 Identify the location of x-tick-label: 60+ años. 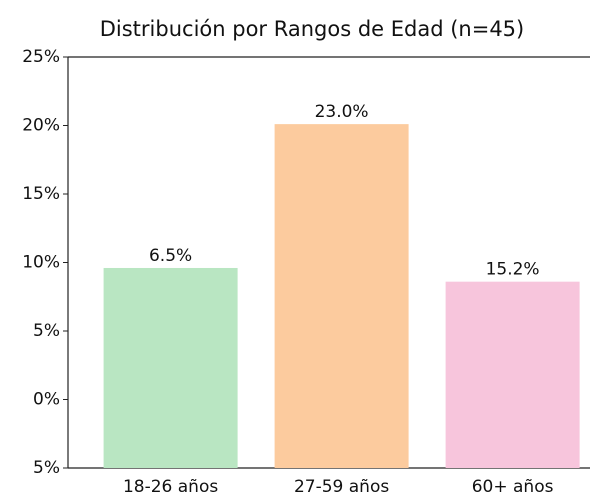
(513, 486).